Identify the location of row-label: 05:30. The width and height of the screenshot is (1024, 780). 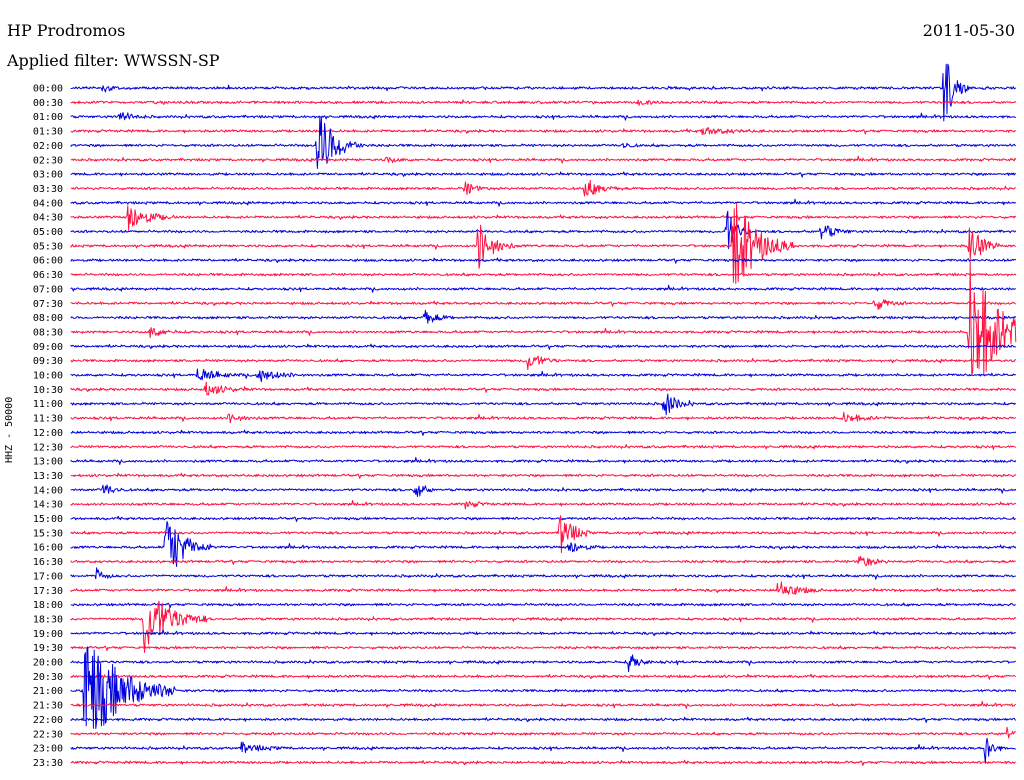
(48, 246).